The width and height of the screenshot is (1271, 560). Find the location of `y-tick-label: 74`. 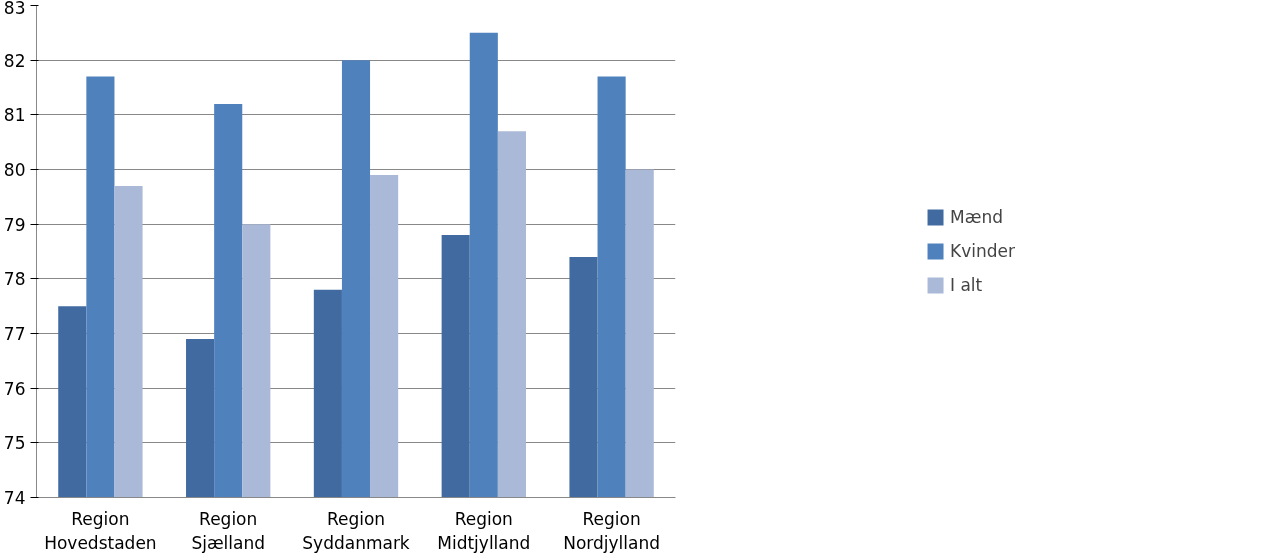

y-tick-label: 74 is located at coordinates (14, 498).